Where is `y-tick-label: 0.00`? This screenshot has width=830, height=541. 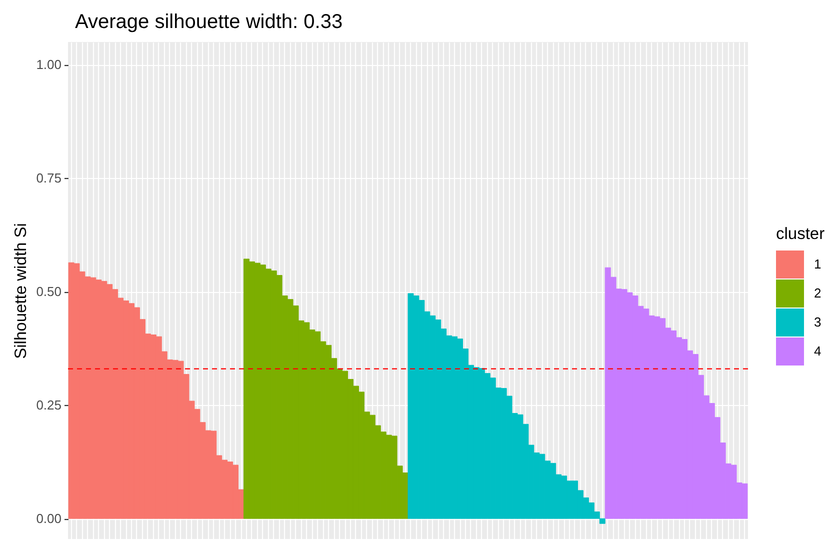 y-tick-label: 0.00 is located at coordinates (49, 518).